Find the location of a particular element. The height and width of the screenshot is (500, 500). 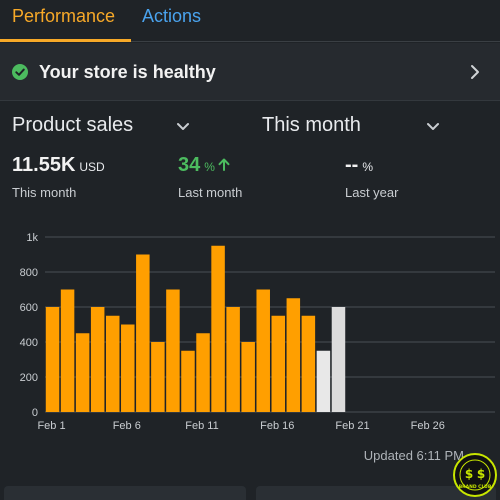

y-tick-label: 200 is located at coordinates (29, 378).